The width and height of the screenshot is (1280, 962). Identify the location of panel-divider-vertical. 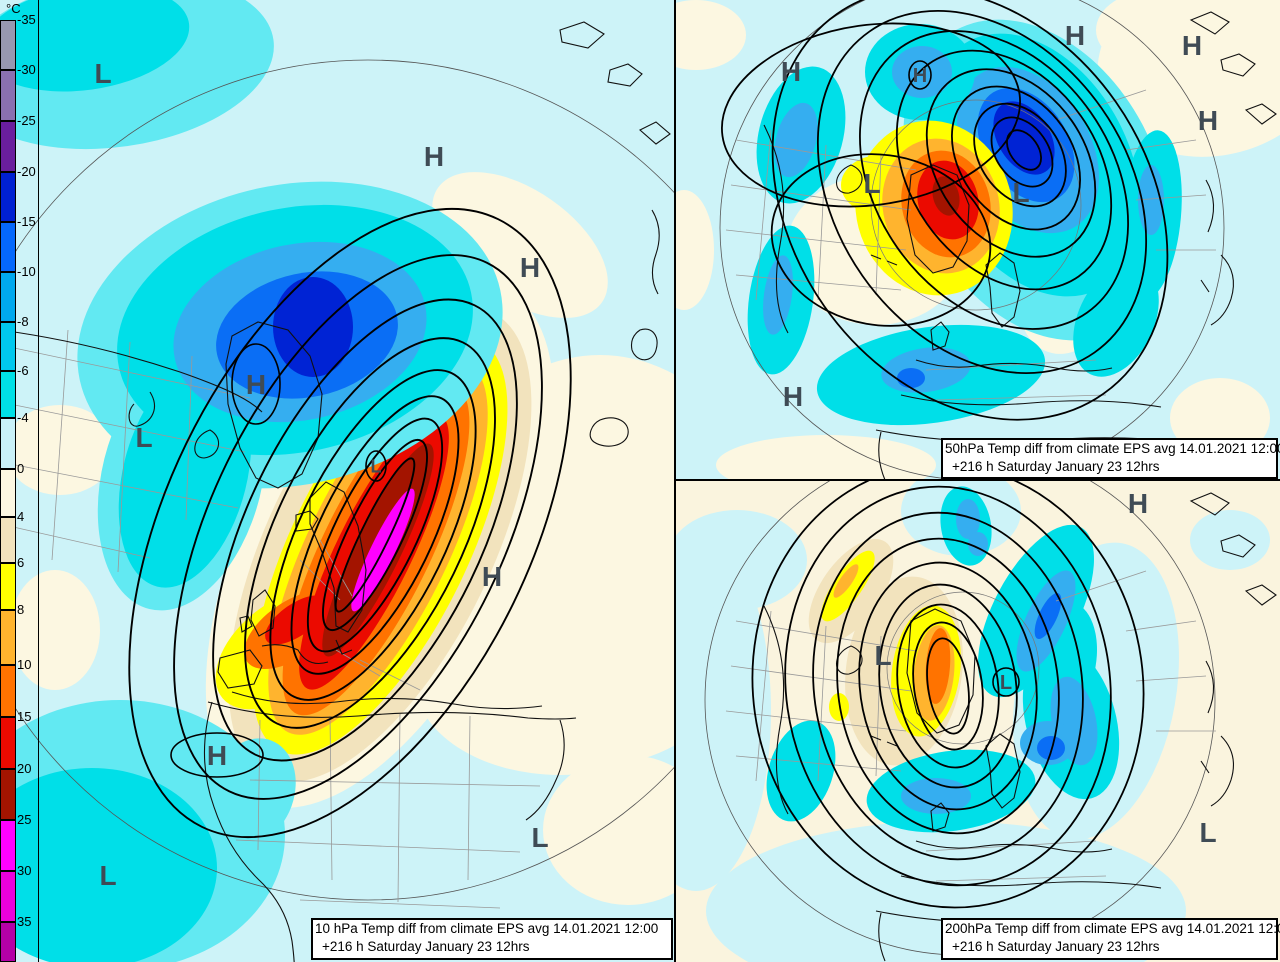
(675, 481).